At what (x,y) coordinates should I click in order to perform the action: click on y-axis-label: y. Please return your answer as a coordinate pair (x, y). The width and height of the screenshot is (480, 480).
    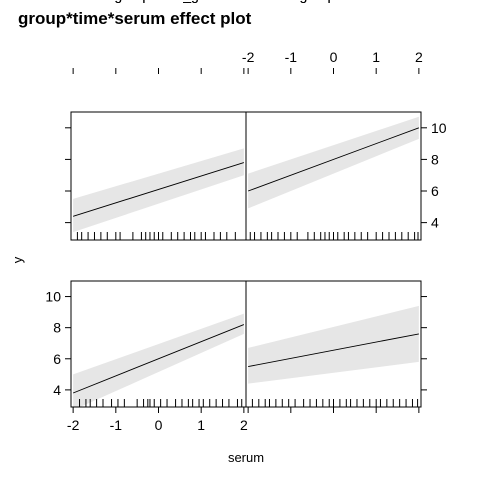
    Looking at the image, I should click on (17, 259).